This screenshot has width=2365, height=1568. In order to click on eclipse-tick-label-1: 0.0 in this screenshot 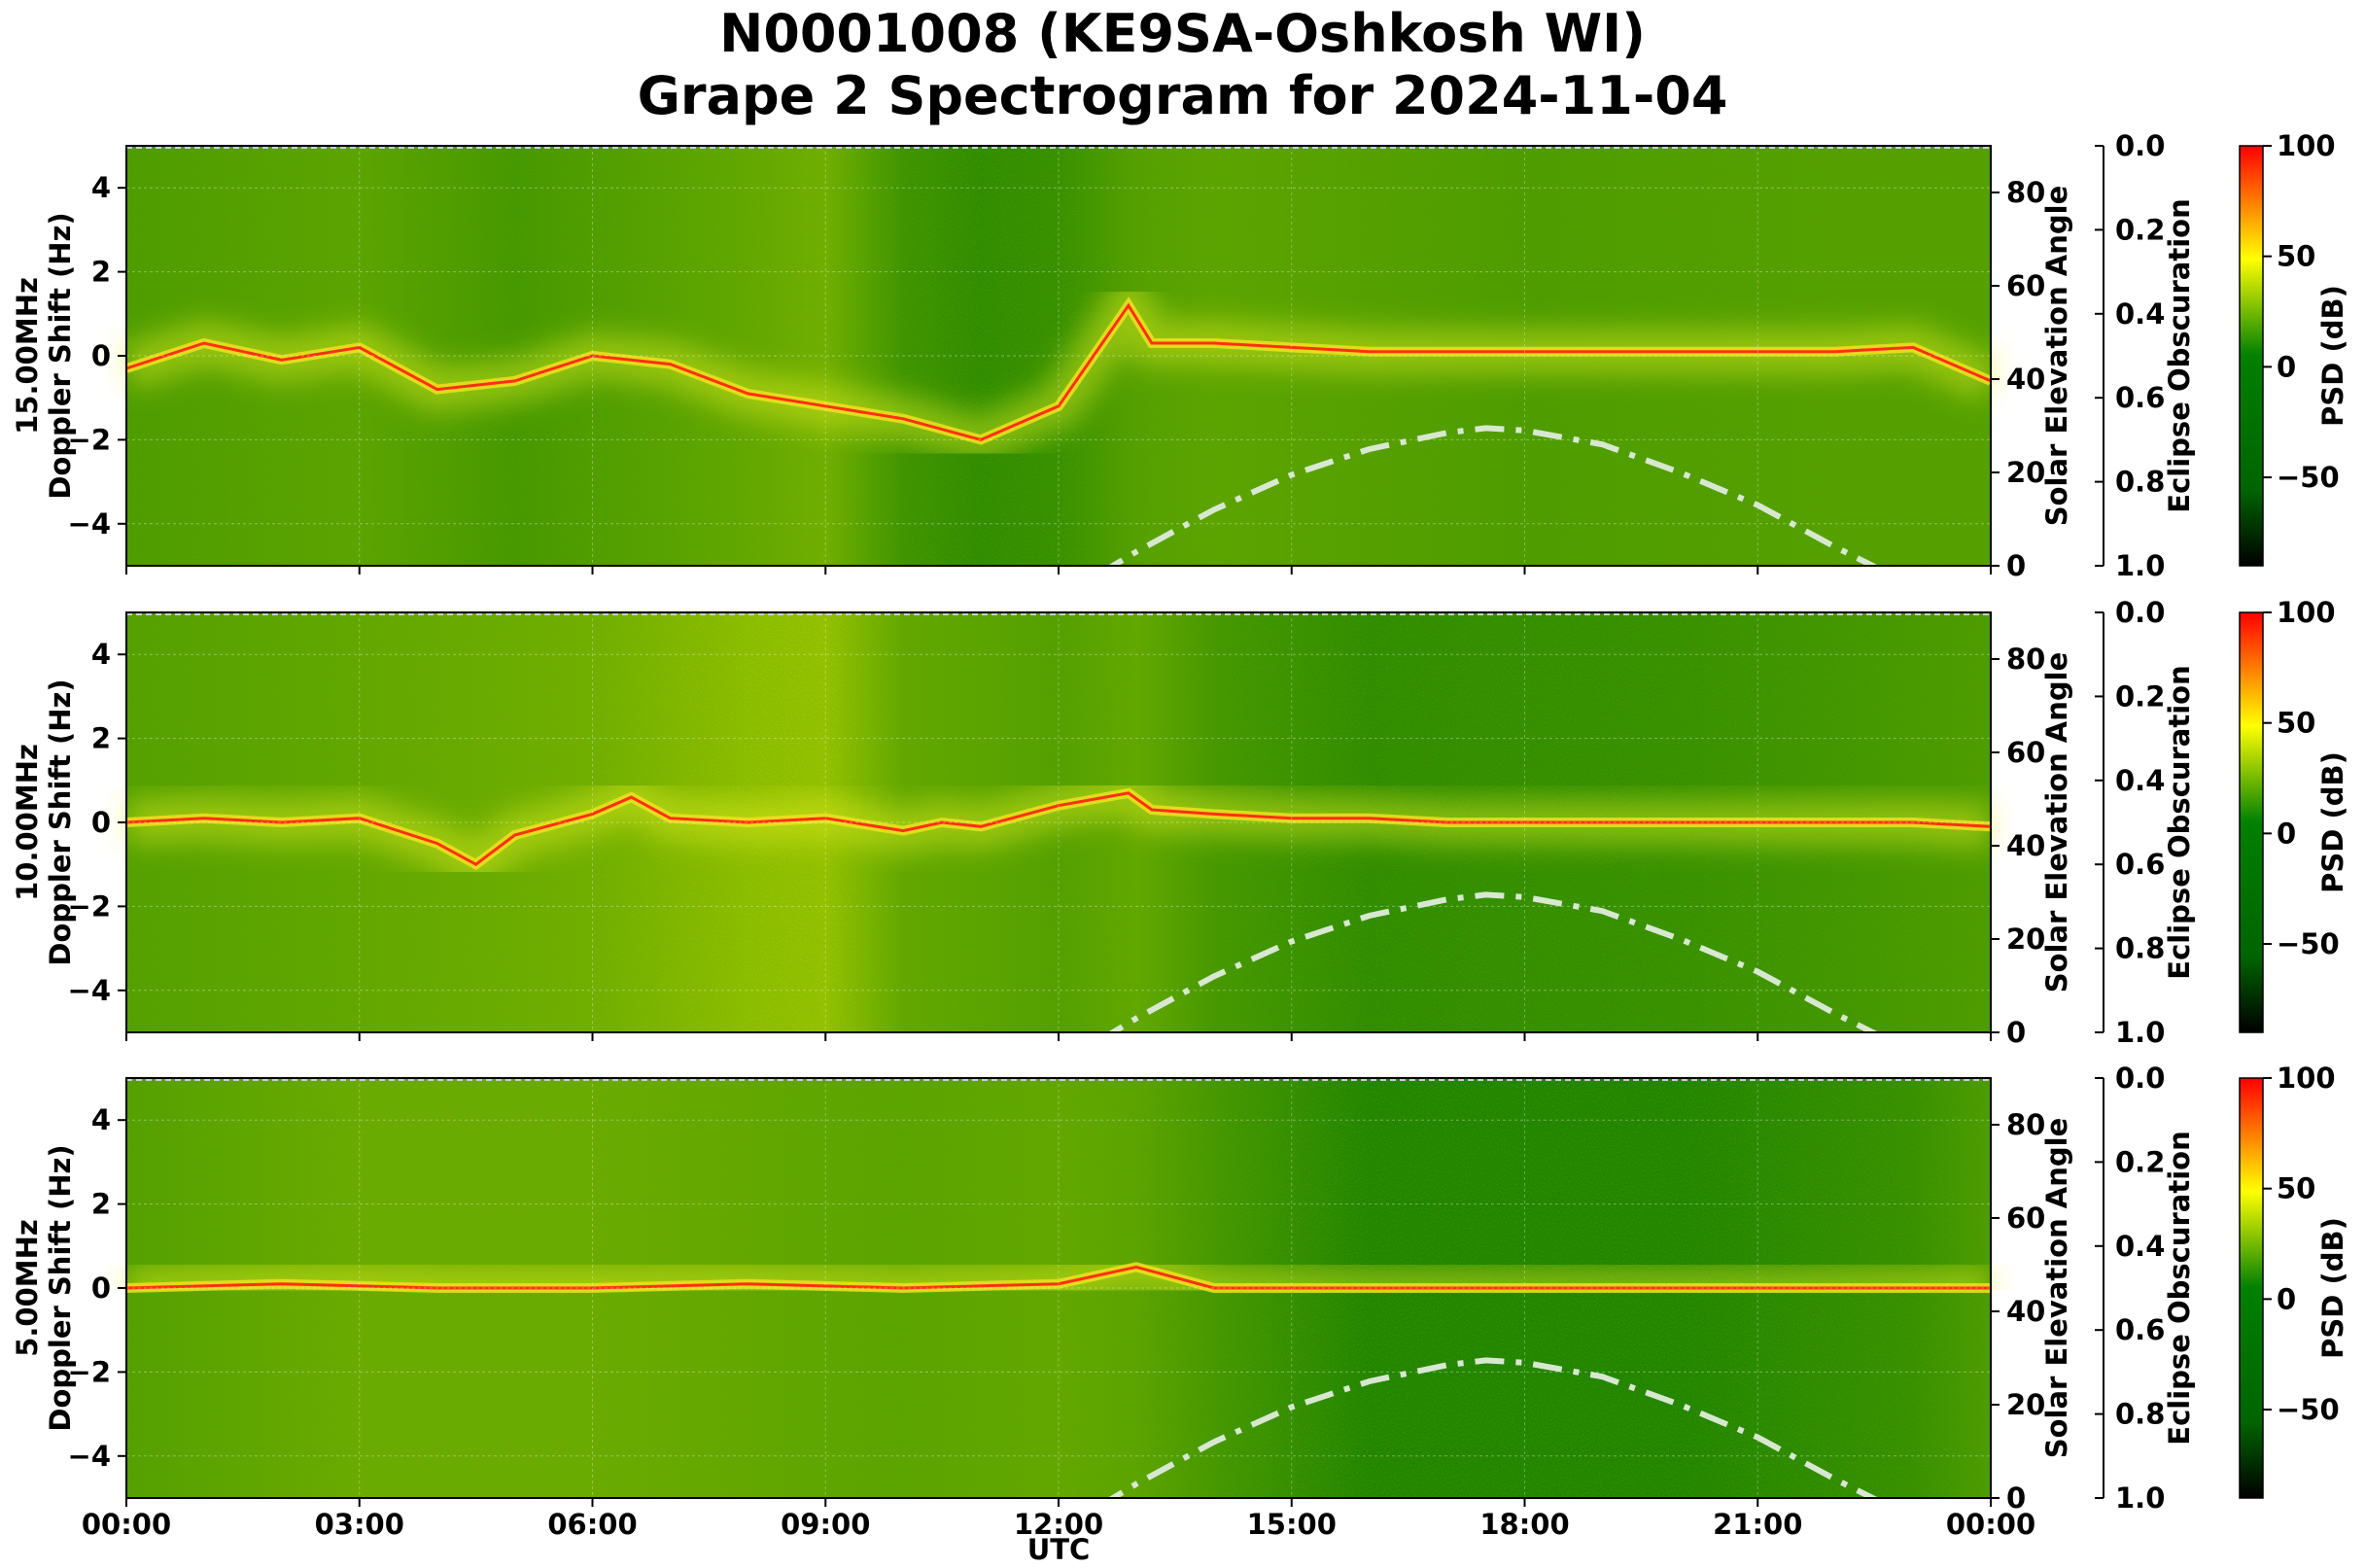, I will do `click(2140, 145)`.